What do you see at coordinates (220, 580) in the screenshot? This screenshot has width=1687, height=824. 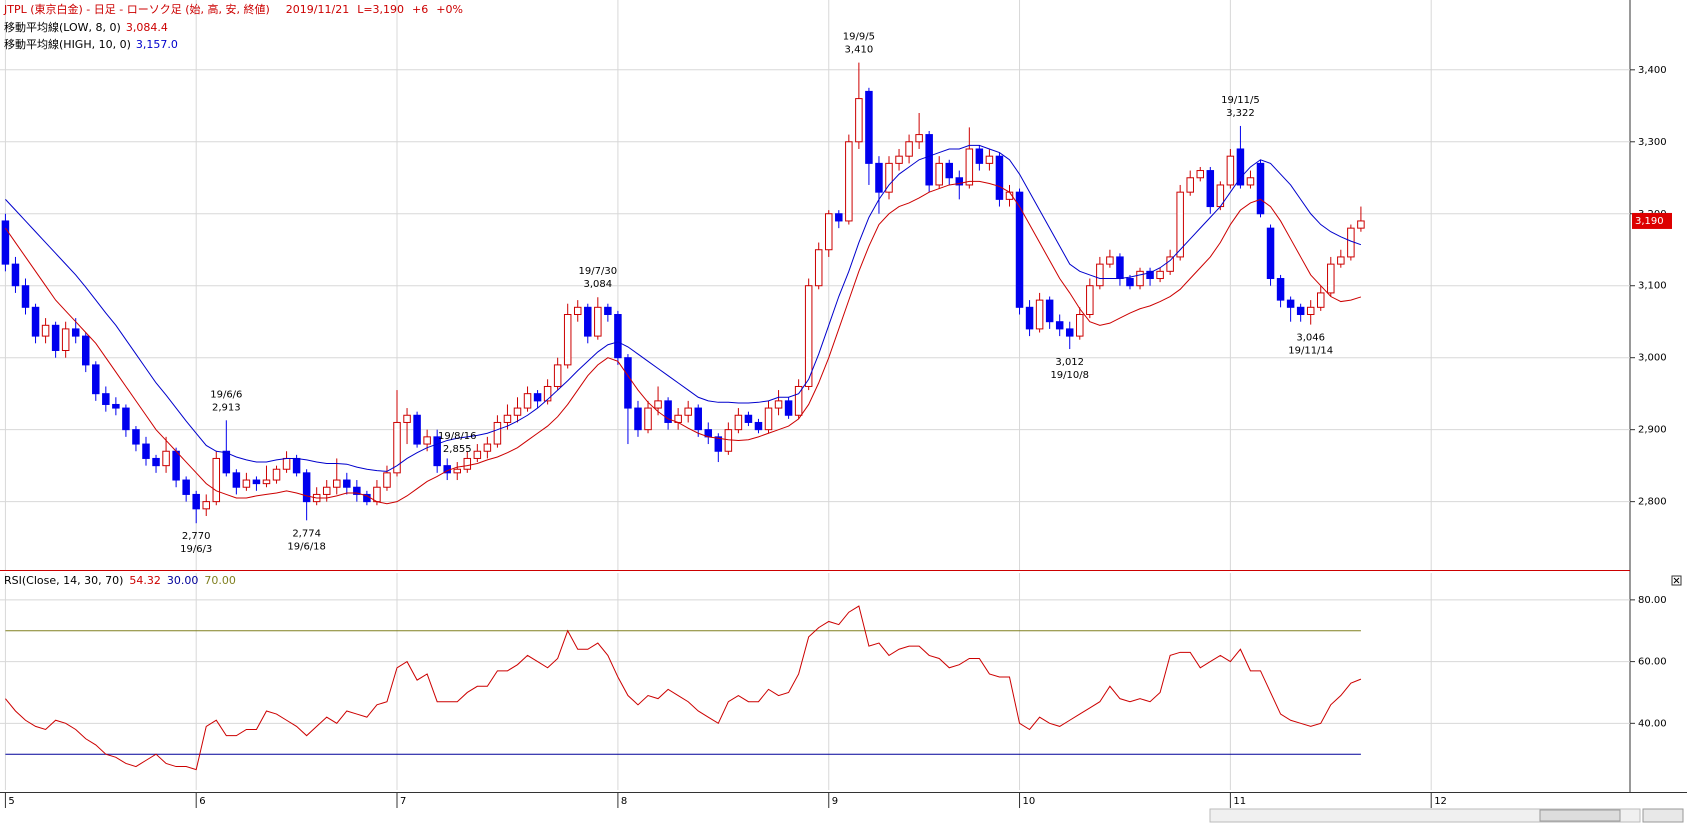 I see `legend-text: 70.00` at bounding box center [220, 580].